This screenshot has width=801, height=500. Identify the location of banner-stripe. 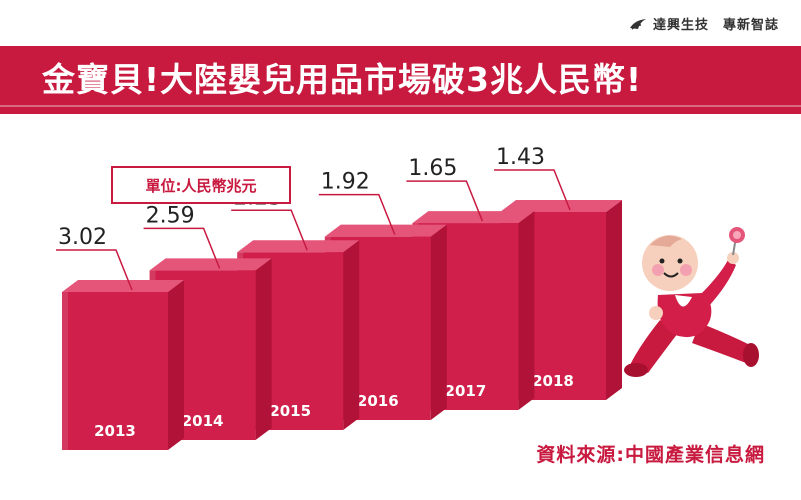
(400, 106).